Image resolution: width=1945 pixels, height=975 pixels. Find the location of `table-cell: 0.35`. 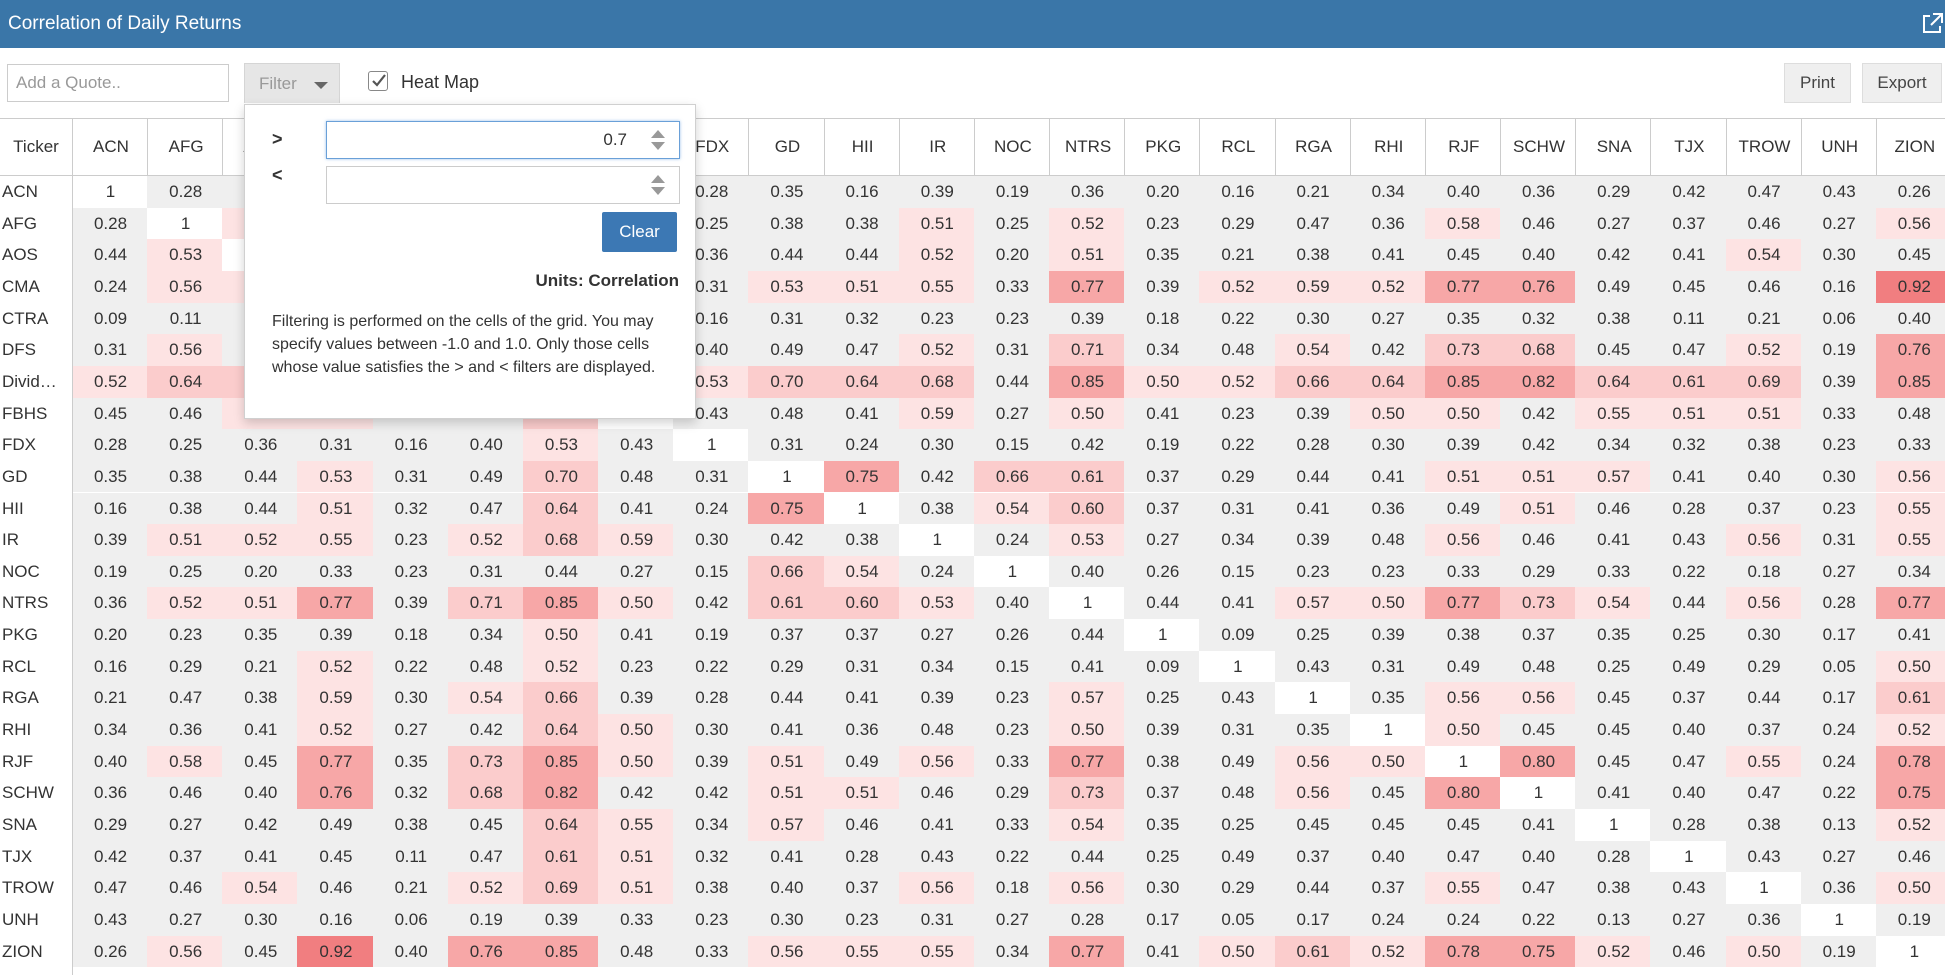

table-cell: 0.35 is located at coordinates (1388, 698).